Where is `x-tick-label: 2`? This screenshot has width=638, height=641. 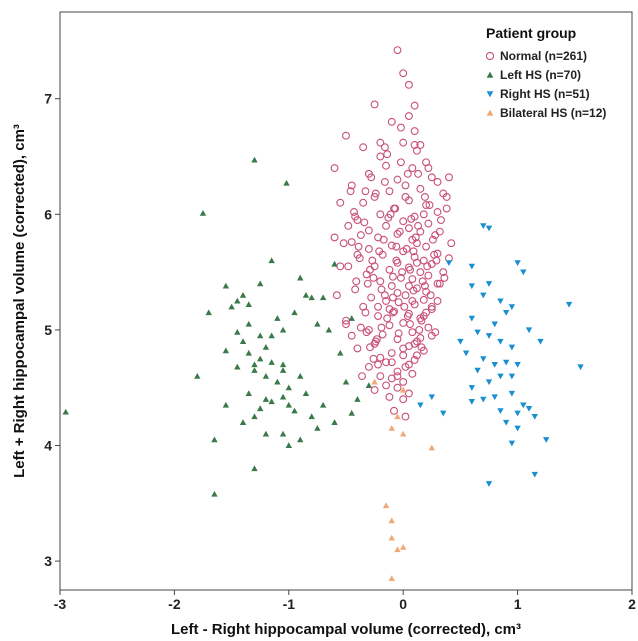 x-tick-label: 2 is located at coordinates (632, 604).